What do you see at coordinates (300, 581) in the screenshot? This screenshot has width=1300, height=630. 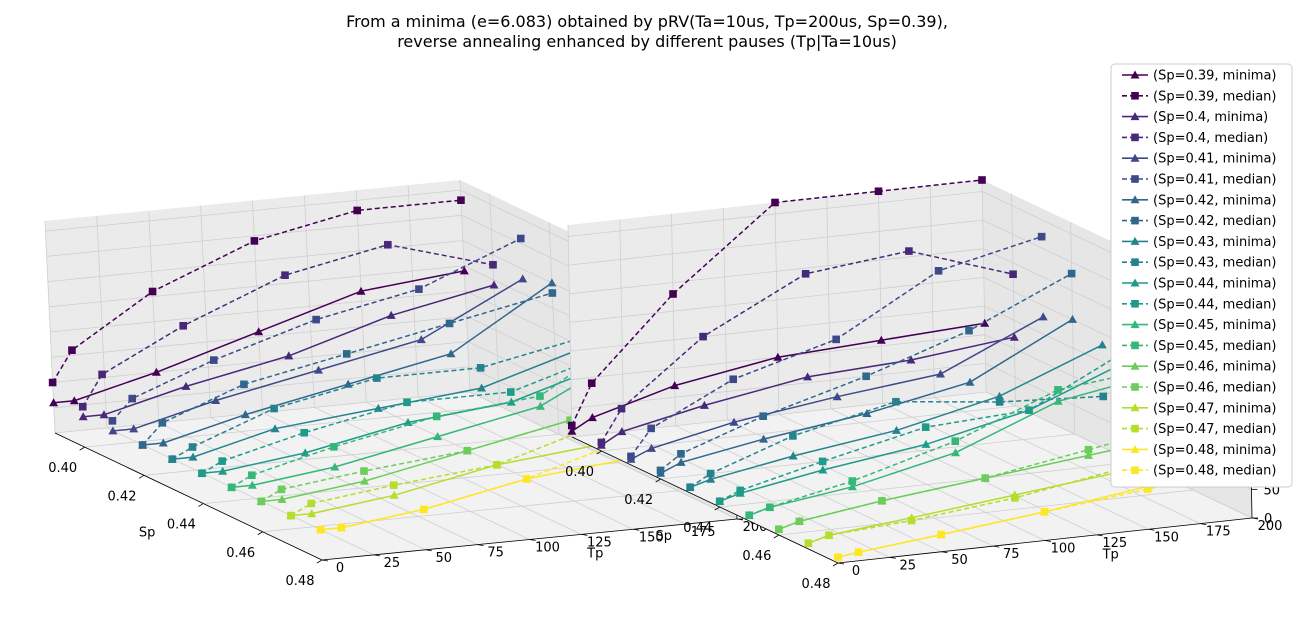 I see `x-tick-label: 0.48` at bounding box center [300, 581].